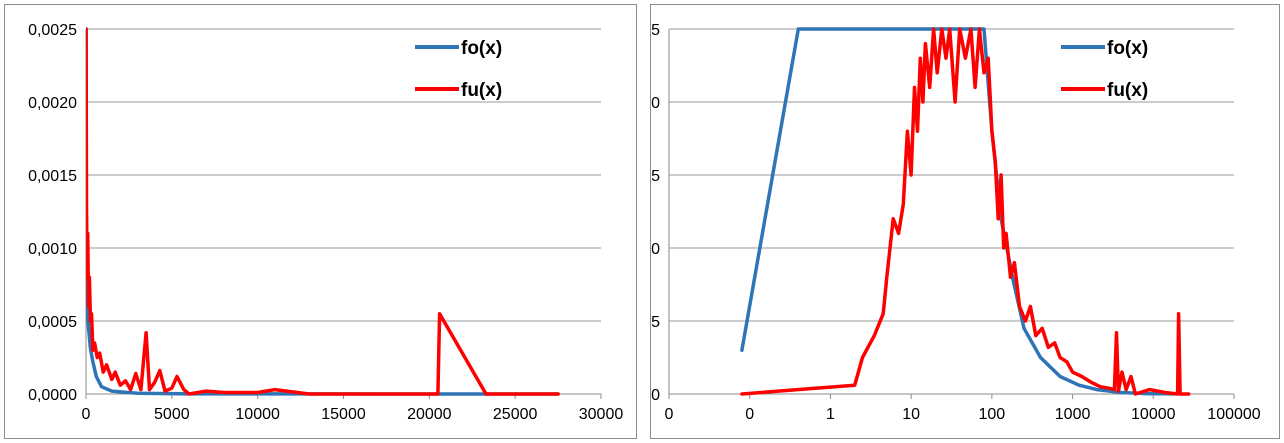 Image resolution: width=1284 pixels, height=443 pixels. What do you see at coordinates (1233, 414) in the screenshot?
I see `x-tick-label: 100000` at bounding box center [1233, 414].